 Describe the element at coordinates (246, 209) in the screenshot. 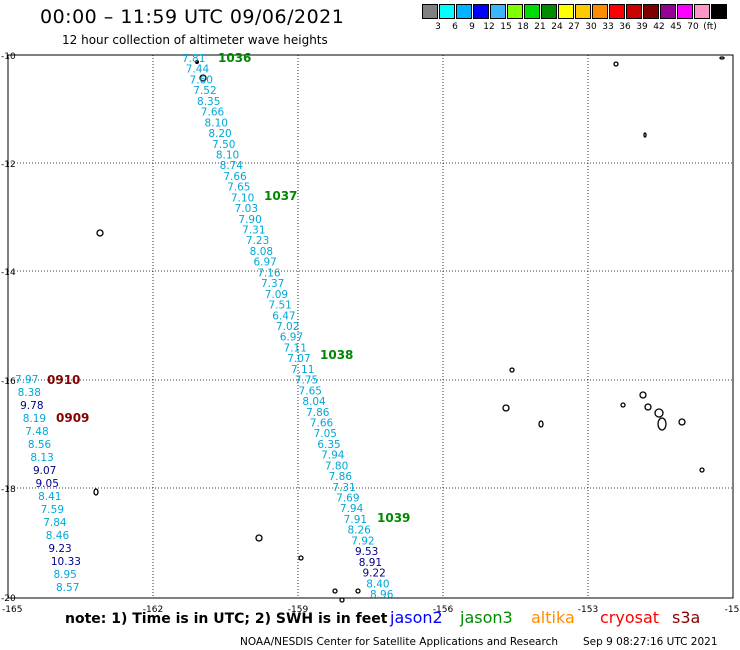

I see `swh-value: 7.03` at that location.